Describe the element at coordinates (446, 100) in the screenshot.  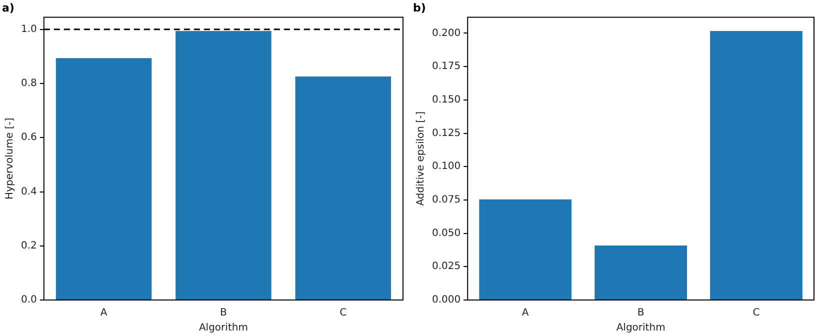
I see `y-tick-label: 0.150` at that location.